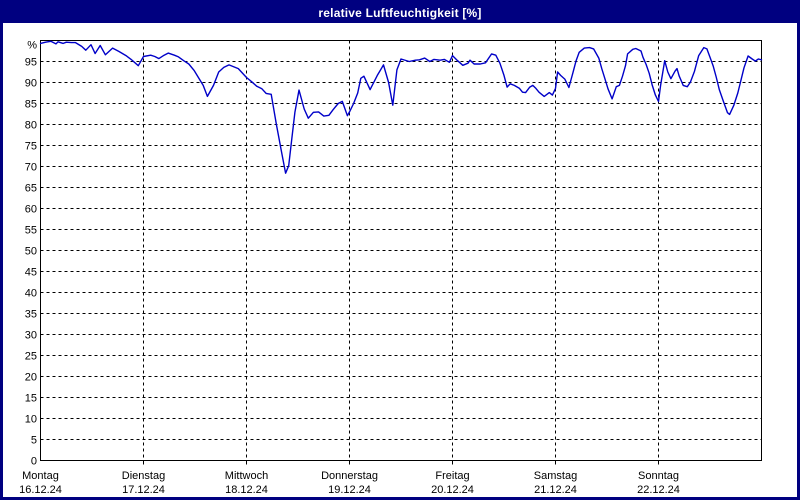 The width and height of the screenshot is (800, 500). Describe the element at coordinates (31, 420) in the screenshot. I see `y-tick-label: 10` at that location.